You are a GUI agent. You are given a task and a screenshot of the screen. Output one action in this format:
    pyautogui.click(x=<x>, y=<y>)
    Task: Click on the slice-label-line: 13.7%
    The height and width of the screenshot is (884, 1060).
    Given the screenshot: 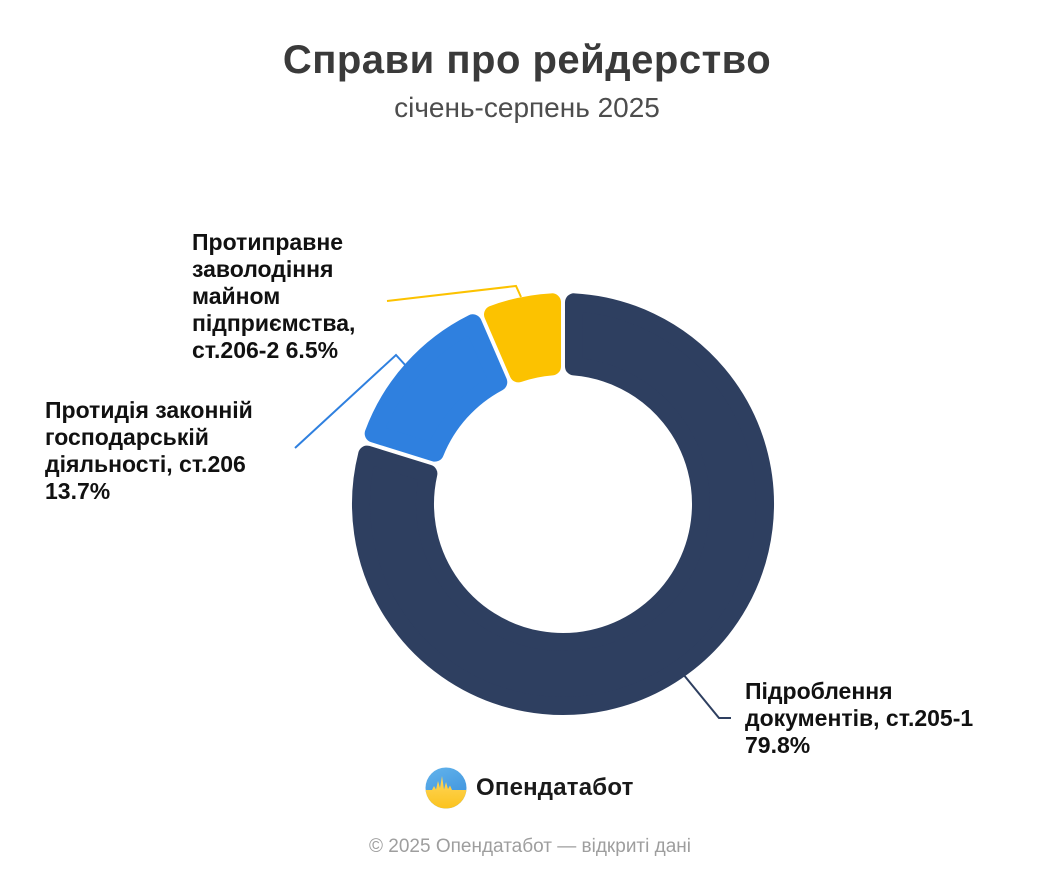 What is the action you would take?
    pyautogui.click(x=78, y=491)
    